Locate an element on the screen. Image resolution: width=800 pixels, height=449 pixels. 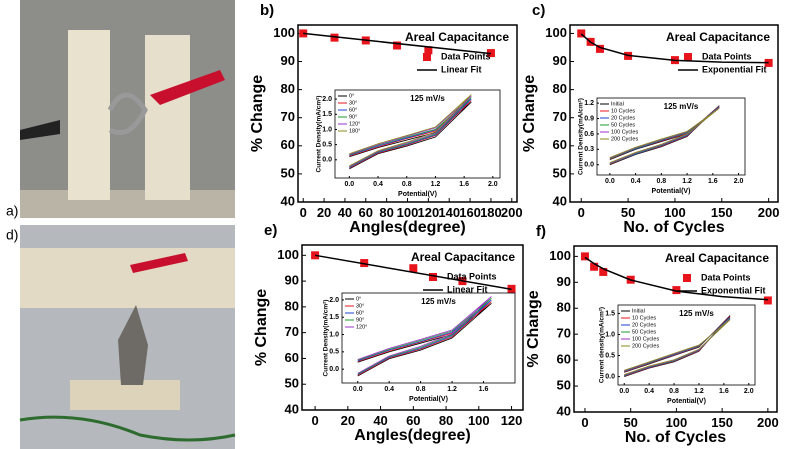
x-tick-label: 180 is located at coordinates (491, 212).